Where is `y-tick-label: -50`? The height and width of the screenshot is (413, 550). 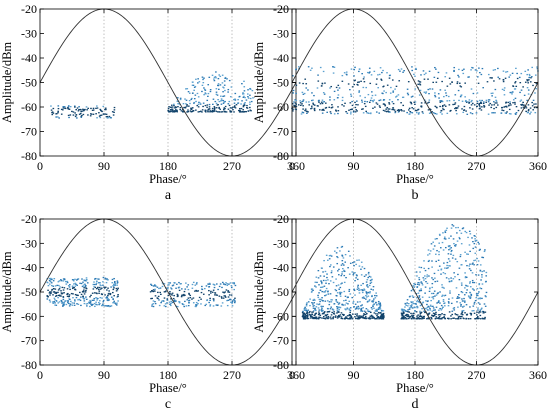
y-tick-label: -50 is located at coordinates (29, 292).